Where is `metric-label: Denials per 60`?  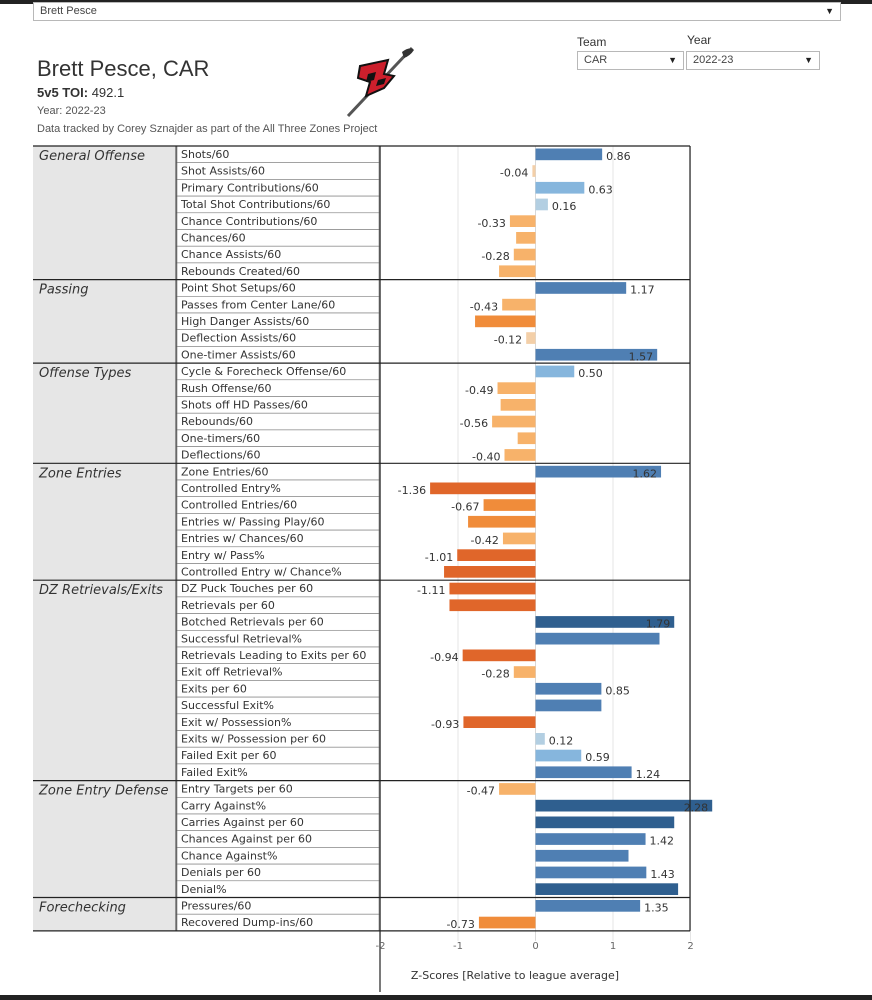 metric-label: Denials per 60 is located at coordinates (221, 872).